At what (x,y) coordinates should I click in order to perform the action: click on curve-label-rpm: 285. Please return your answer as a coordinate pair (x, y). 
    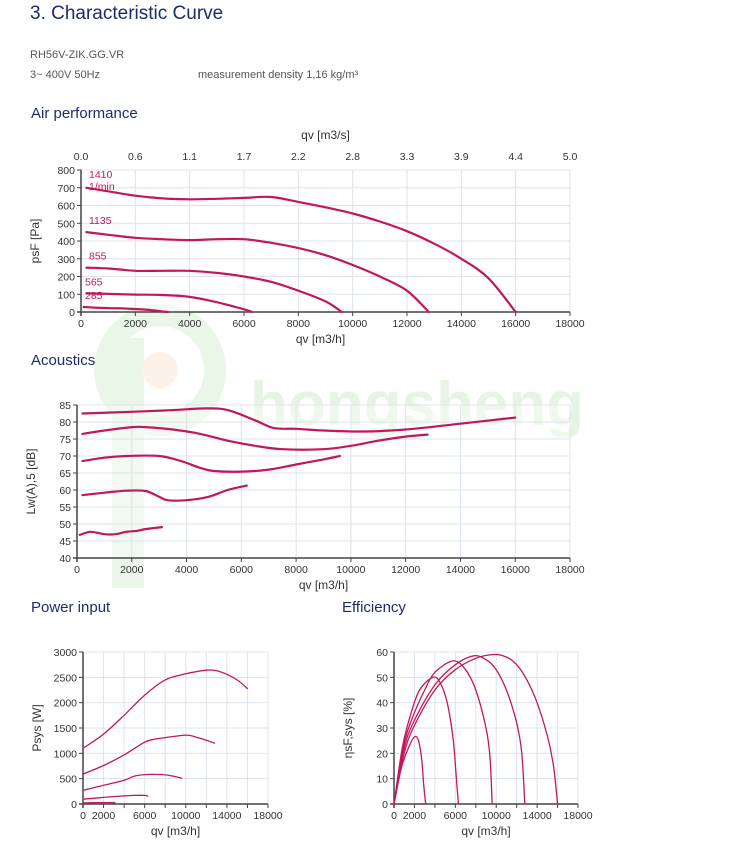
    Looking at the image, I should click on (94, 296).